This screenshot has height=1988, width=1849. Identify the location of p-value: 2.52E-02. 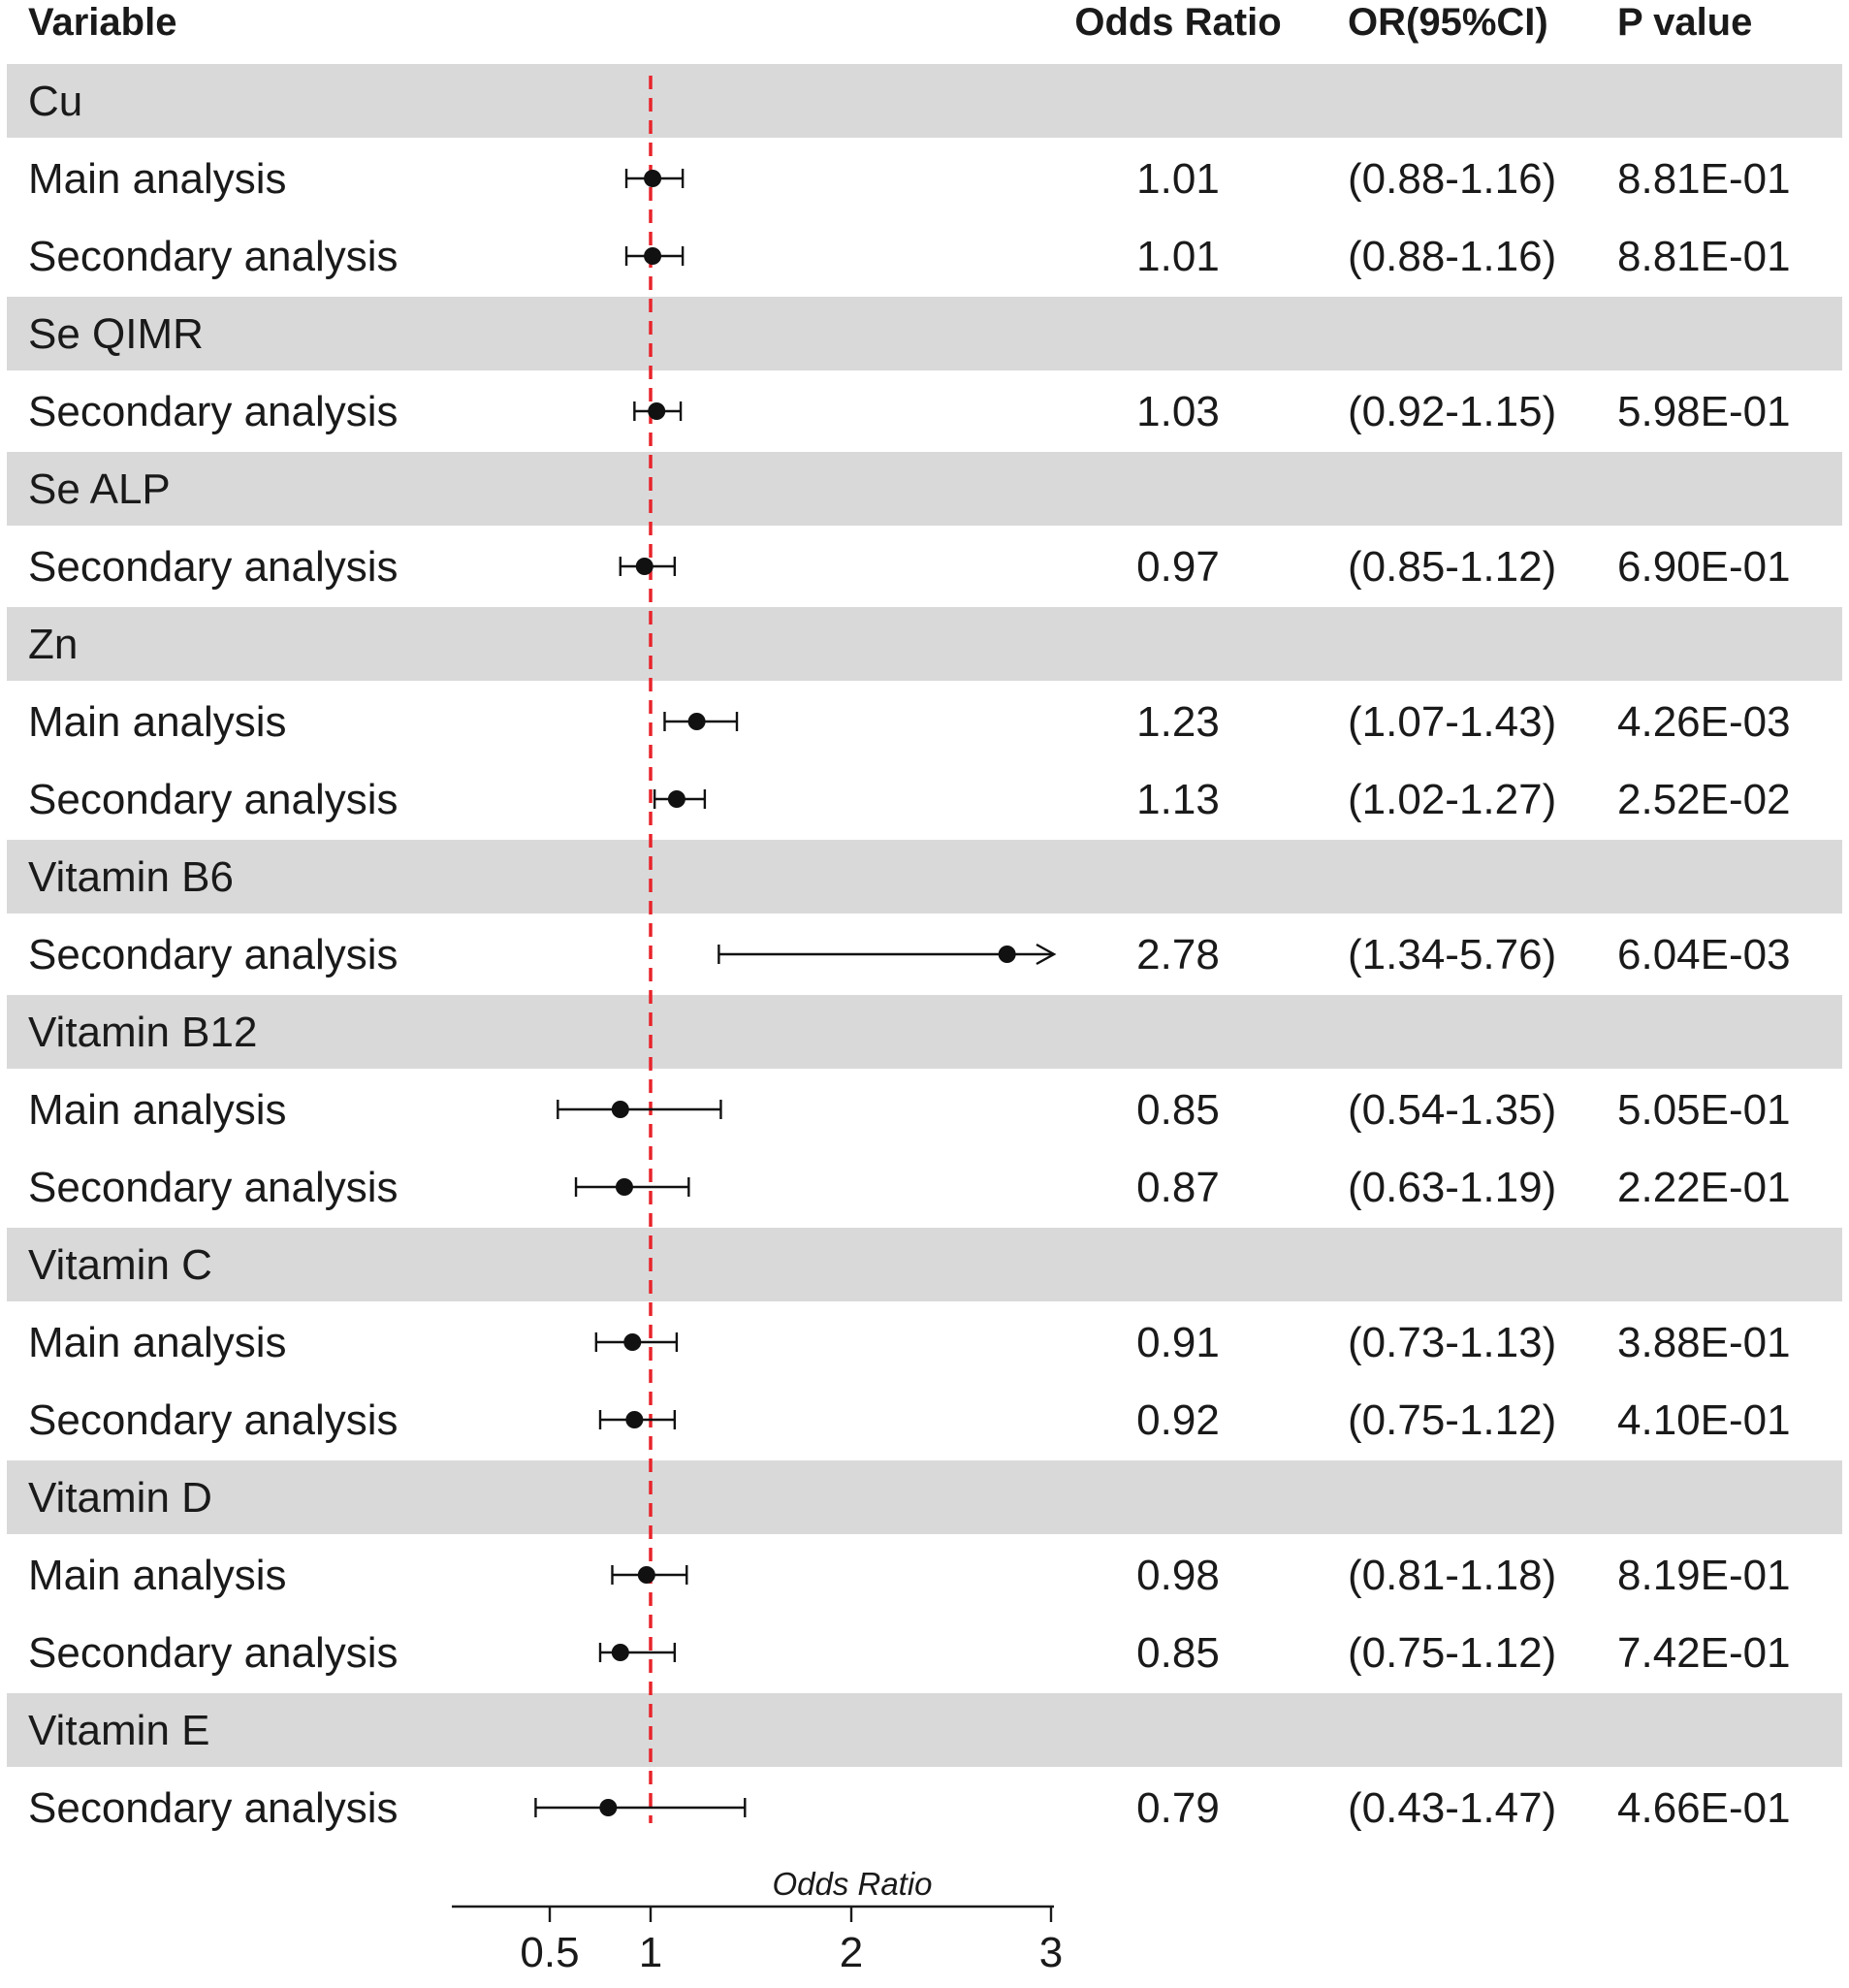
(1704, 799).